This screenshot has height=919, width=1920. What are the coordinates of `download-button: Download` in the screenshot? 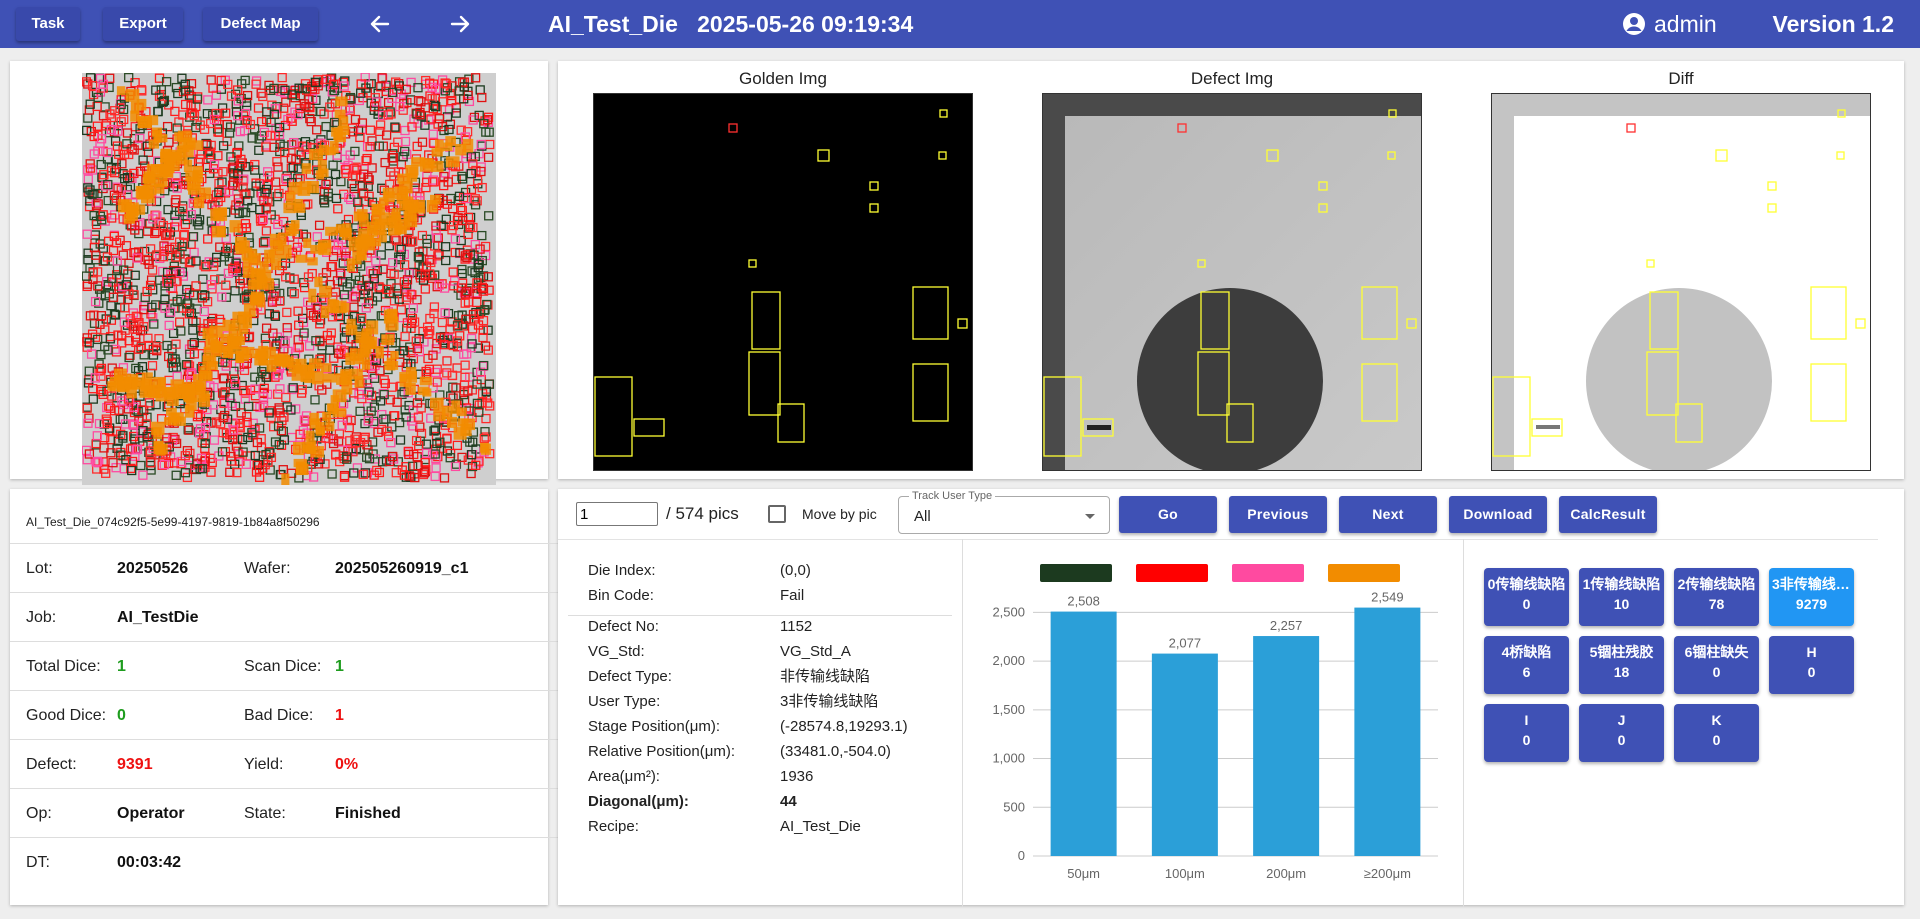 It's located at (1498, 514).